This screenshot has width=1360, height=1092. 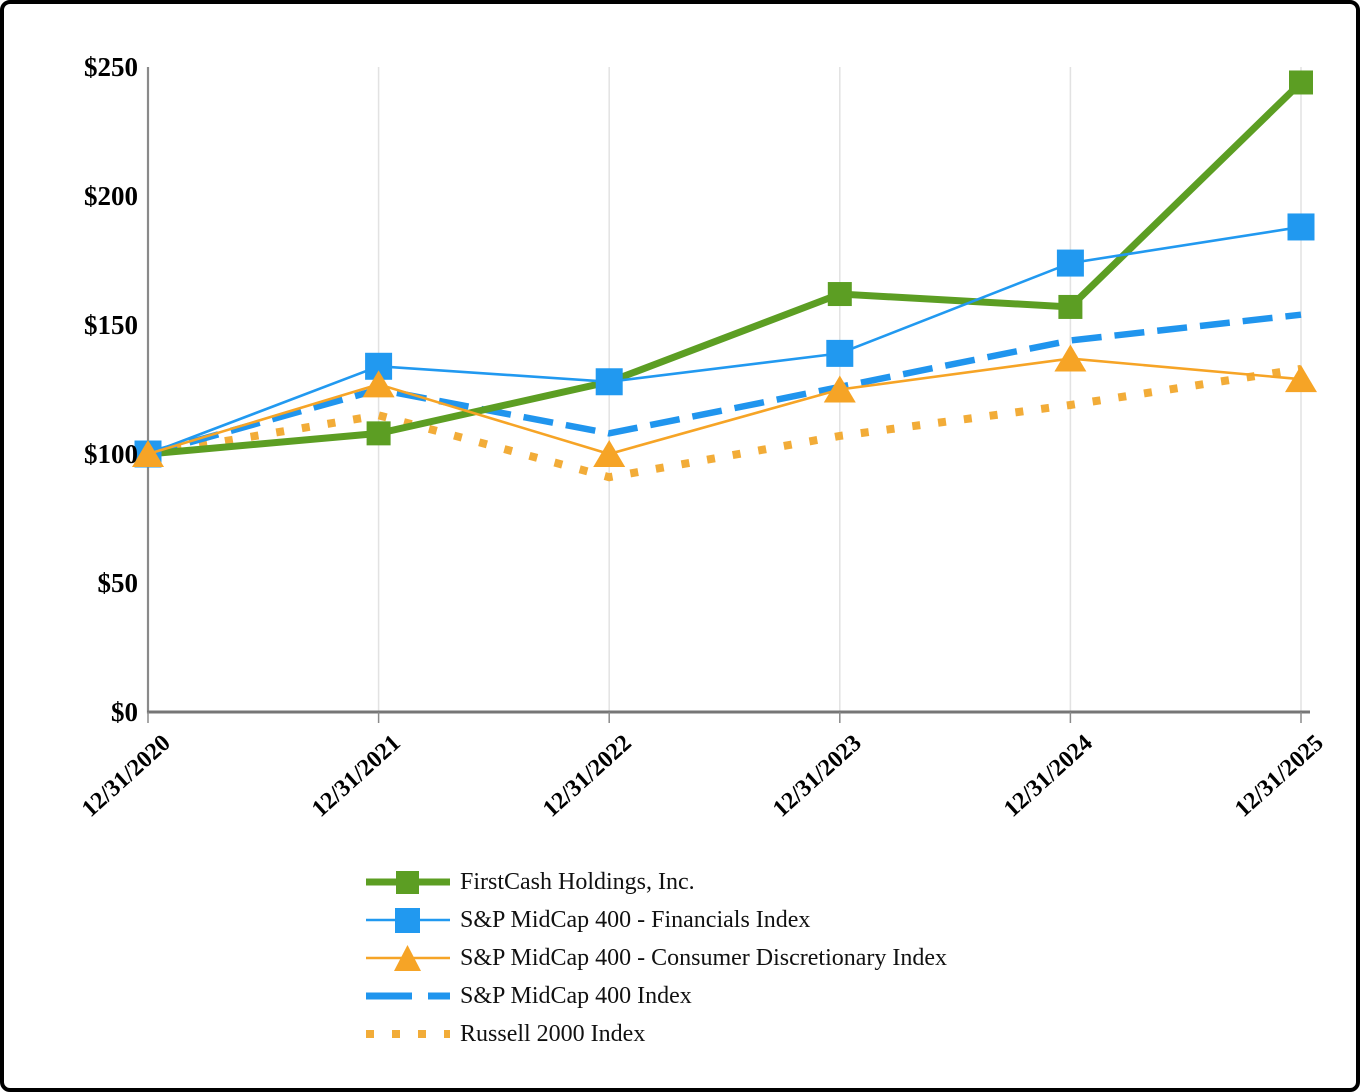 I want to click on legend-label: S&P MidCap 400 - Financials Index, so click(x=635, y=919).